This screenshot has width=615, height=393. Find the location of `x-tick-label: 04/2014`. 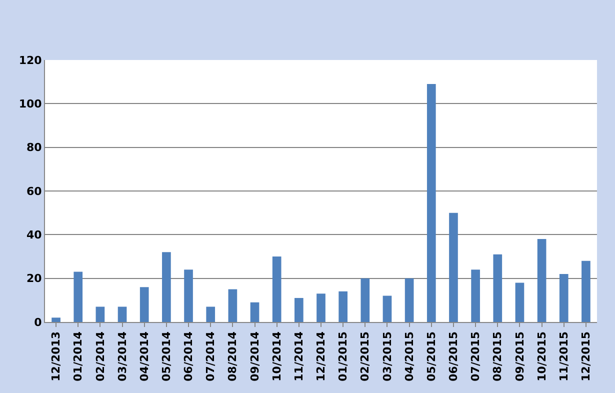

x-tick-label: 04/2014 is located at coordinates (144, 356).